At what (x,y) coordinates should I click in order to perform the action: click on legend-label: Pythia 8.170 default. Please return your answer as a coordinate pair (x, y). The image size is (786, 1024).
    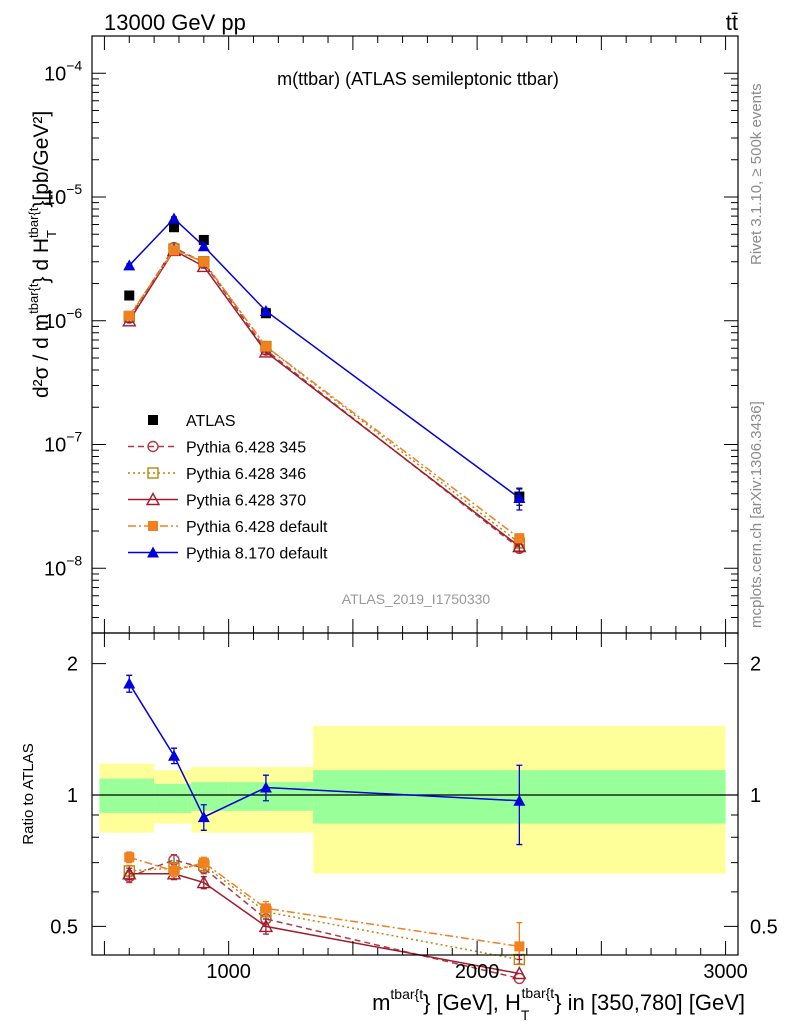
    Looking at the image, I should click on (257, 554).